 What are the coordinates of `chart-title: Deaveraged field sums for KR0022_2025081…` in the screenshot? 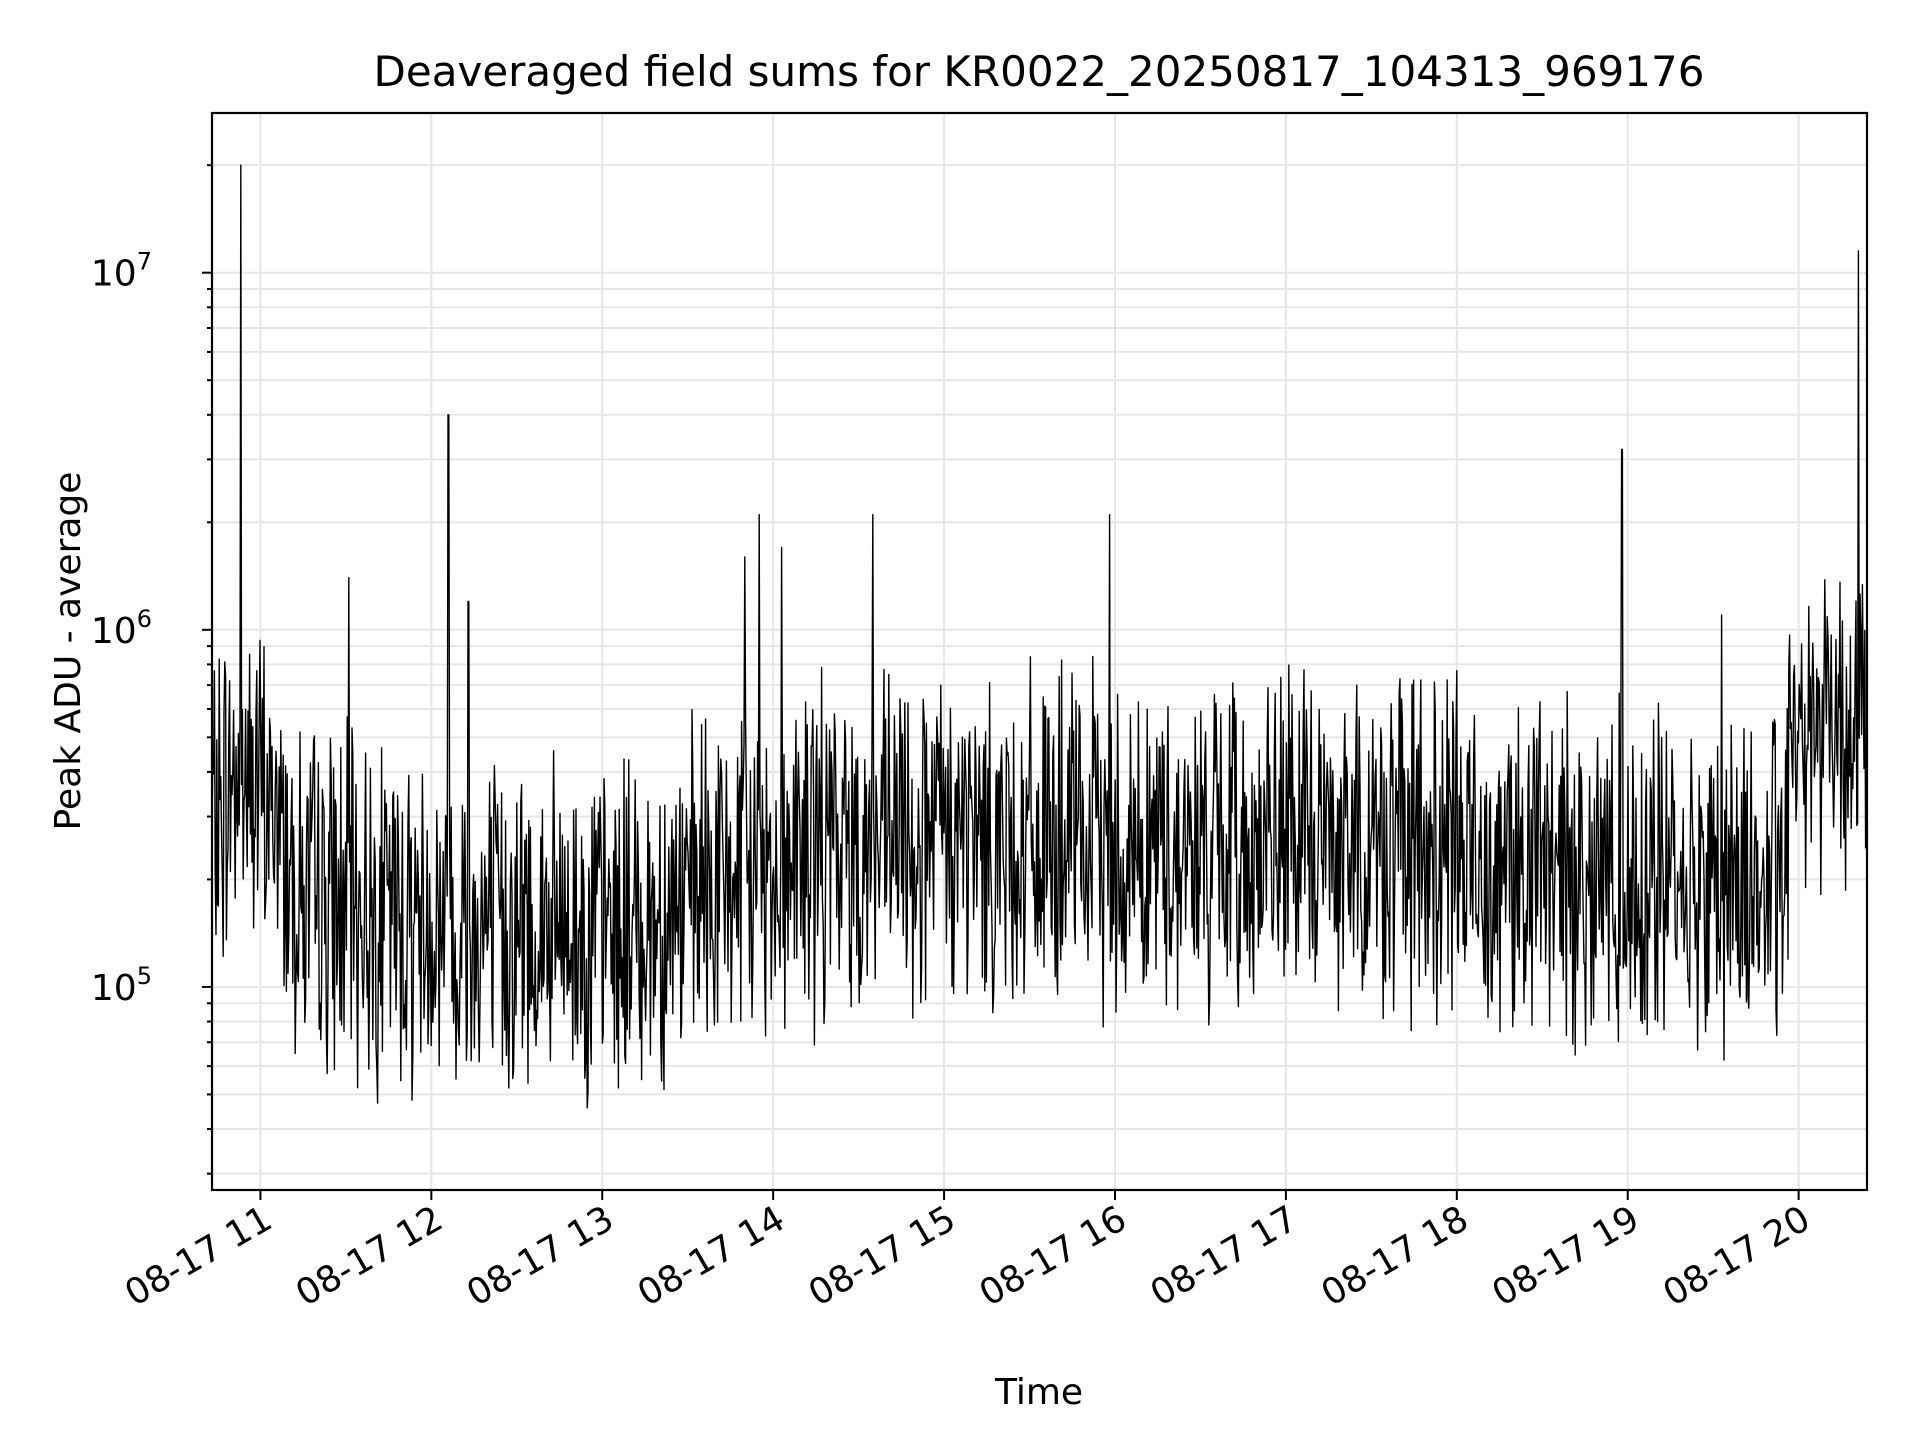 It's located at (1039, 71).